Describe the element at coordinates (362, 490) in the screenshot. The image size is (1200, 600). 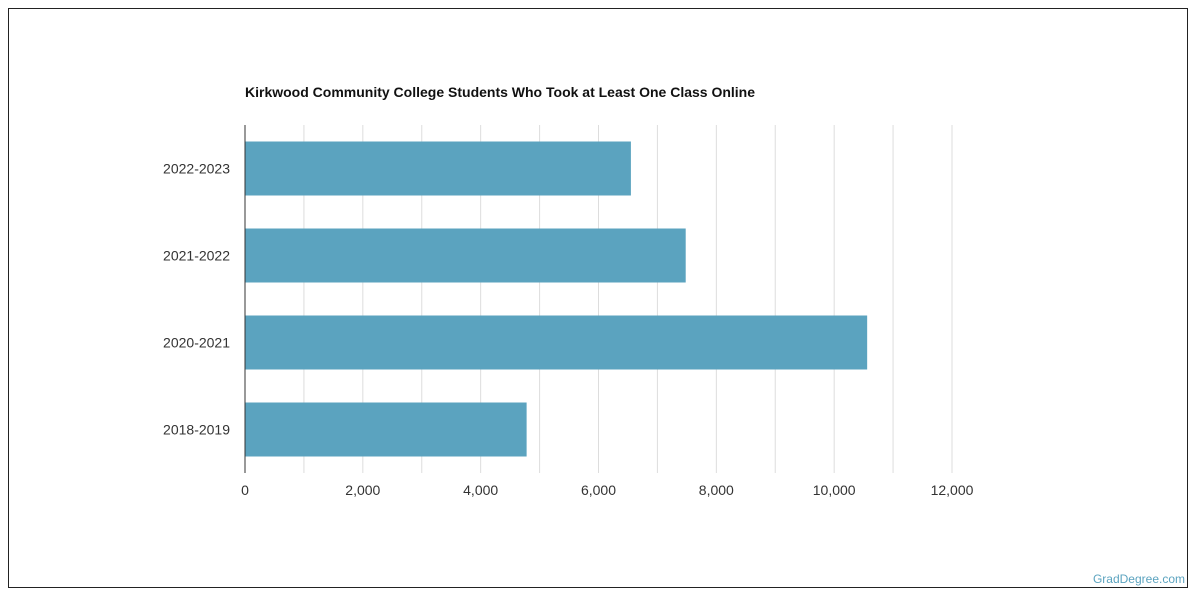
I see `x-tick-label: 2,000` at that location.